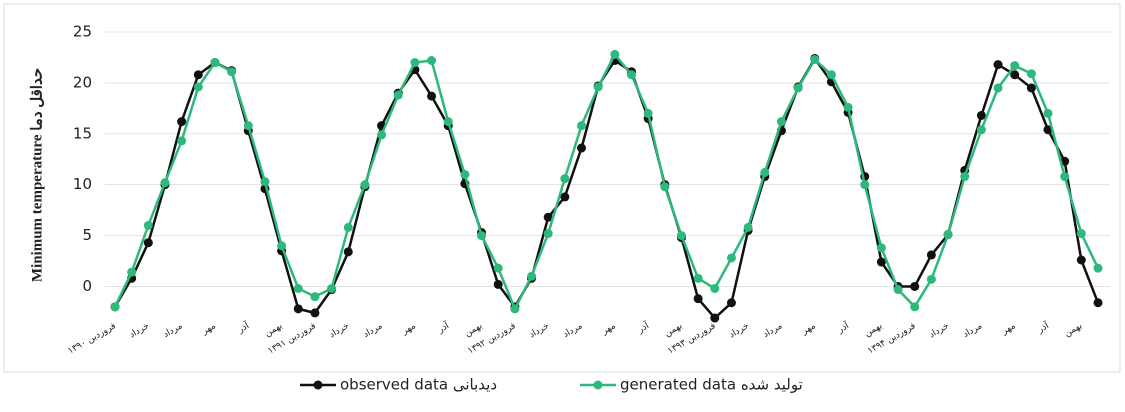 The width and height of the screenshot is (1125, 412). What do you see at coordinates (711, 385) in the screenshot?
I see `legend-label: generated data تولید شده` at bounding box center [711, 385].